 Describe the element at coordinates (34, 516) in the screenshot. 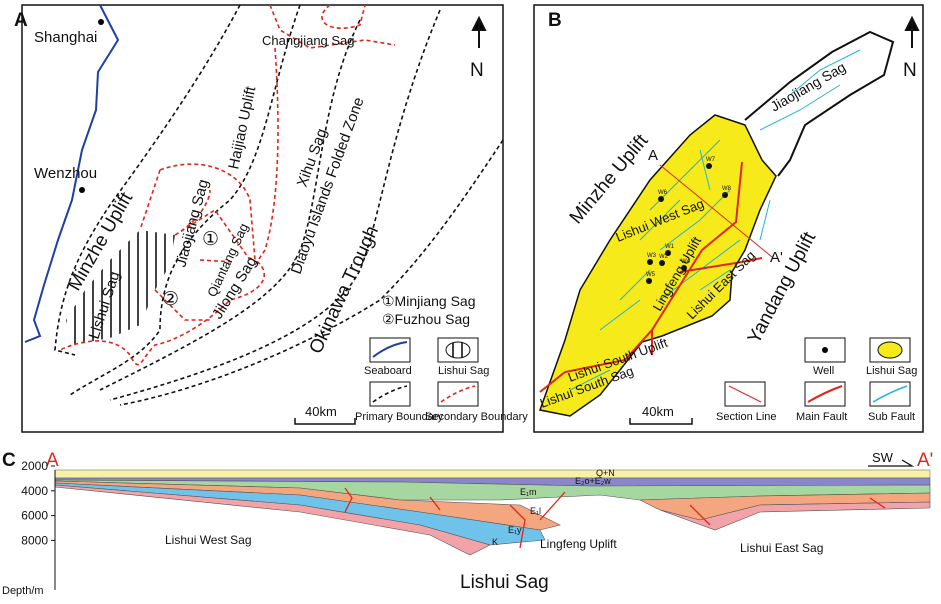

I see `depth-tick-label: 6000` at that location.